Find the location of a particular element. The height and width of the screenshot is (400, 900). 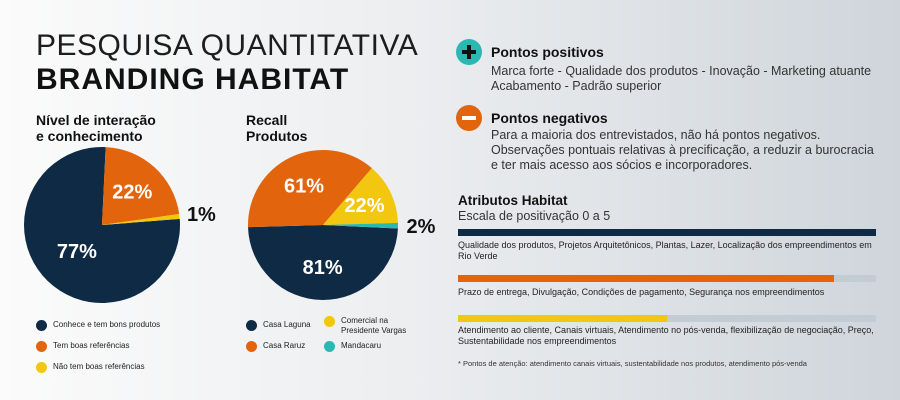

pie-data-label: 77% is located at coordinates (77, 252).